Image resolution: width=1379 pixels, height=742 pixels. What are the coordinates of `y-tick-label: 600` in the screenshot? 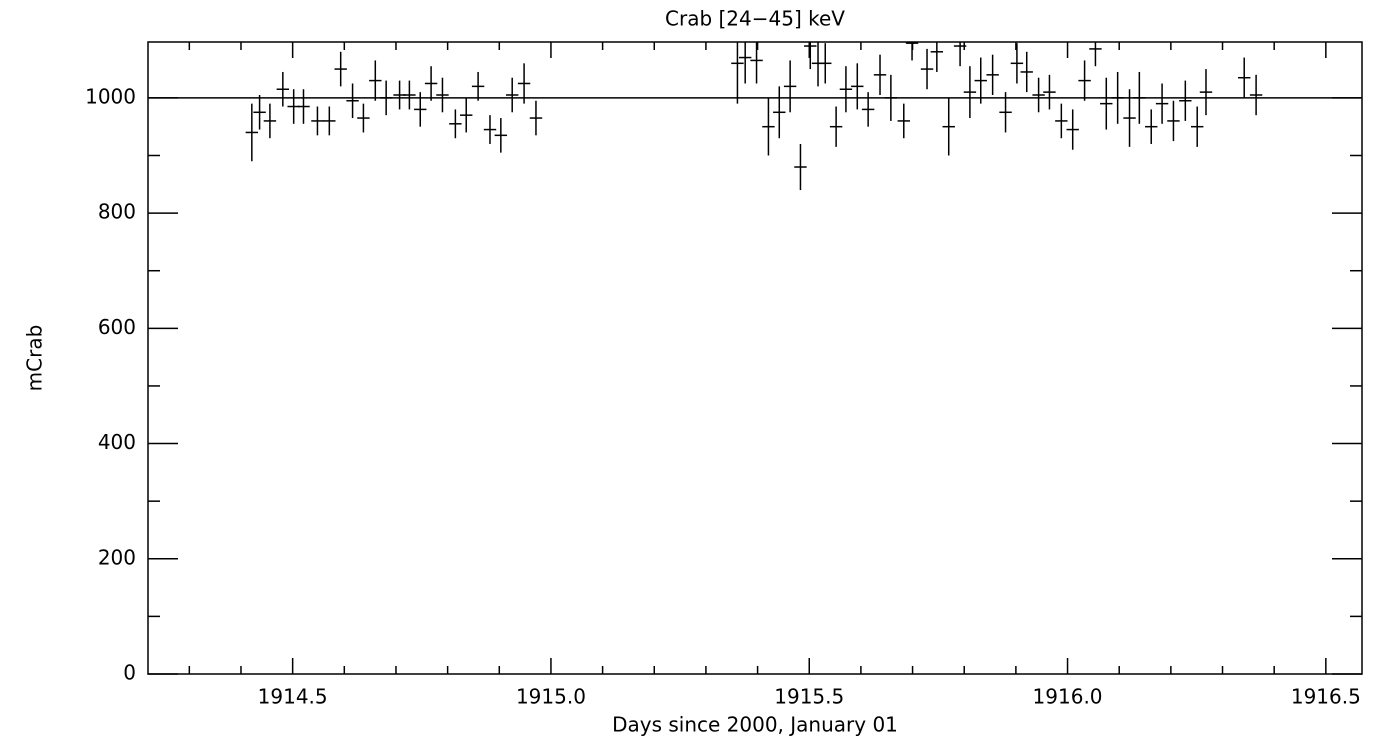 It's located at (117, 327).